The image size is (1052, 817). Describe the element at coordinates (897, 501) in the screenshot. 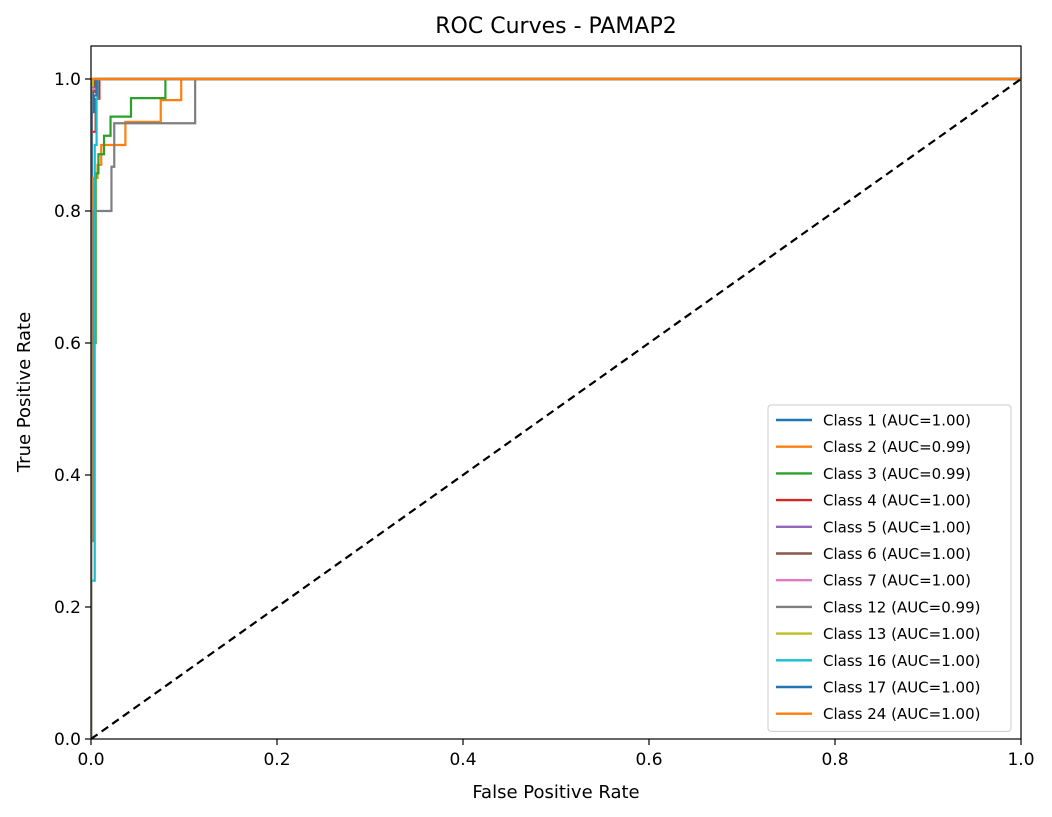

I see `legend-entry-label: Class 4 (AUC=1.00)` at that location.